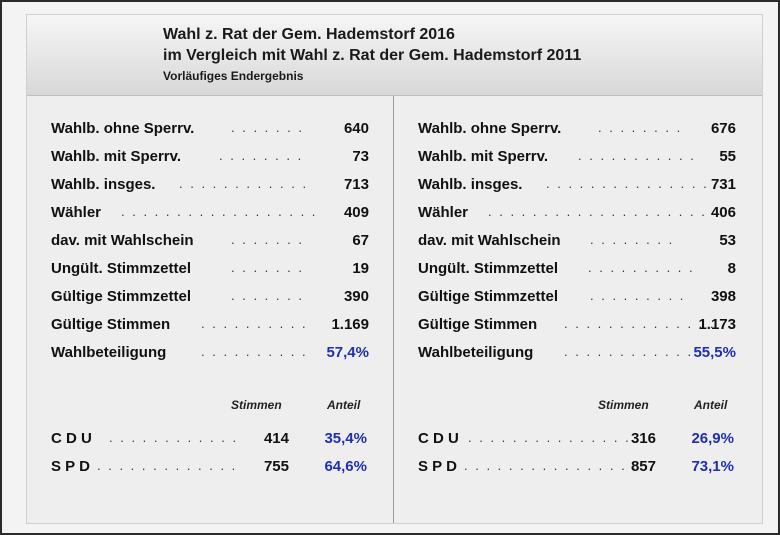 This screenshot has height=535, width=780. I want to click on party-votes: 414, so click(276, 438).